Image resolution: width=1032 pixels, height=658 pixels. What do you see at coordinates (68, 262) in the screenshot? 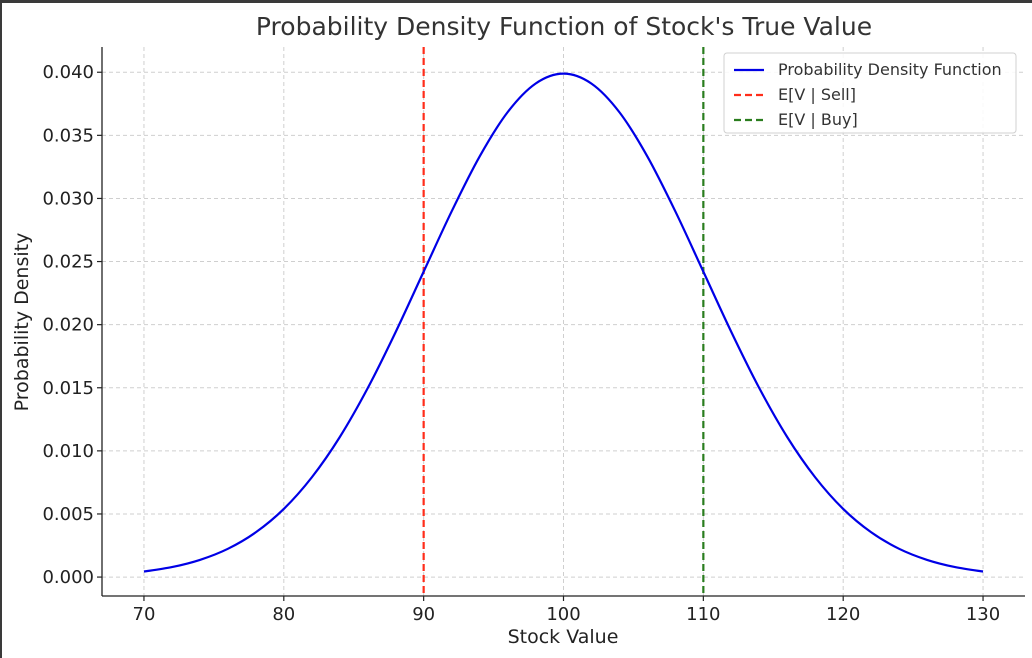
I see `y-tick-label: 0.025` at bounding box center [68, 262].